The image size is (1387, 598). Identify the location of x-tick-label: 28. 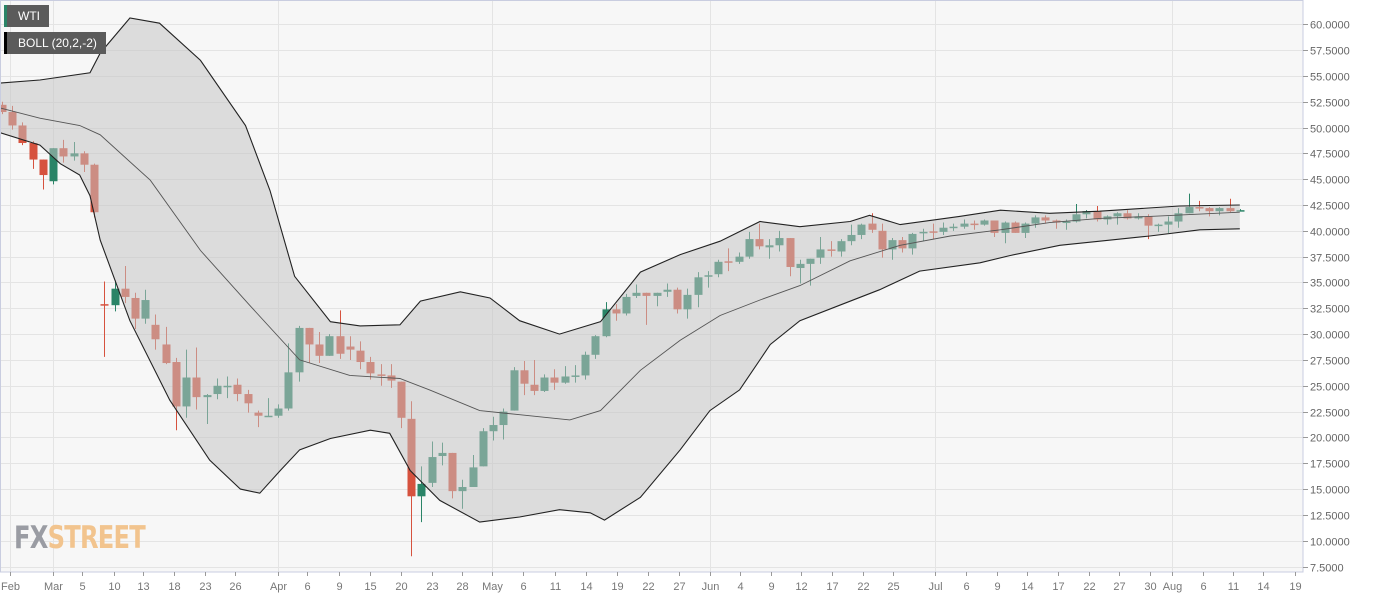
(462, 587).